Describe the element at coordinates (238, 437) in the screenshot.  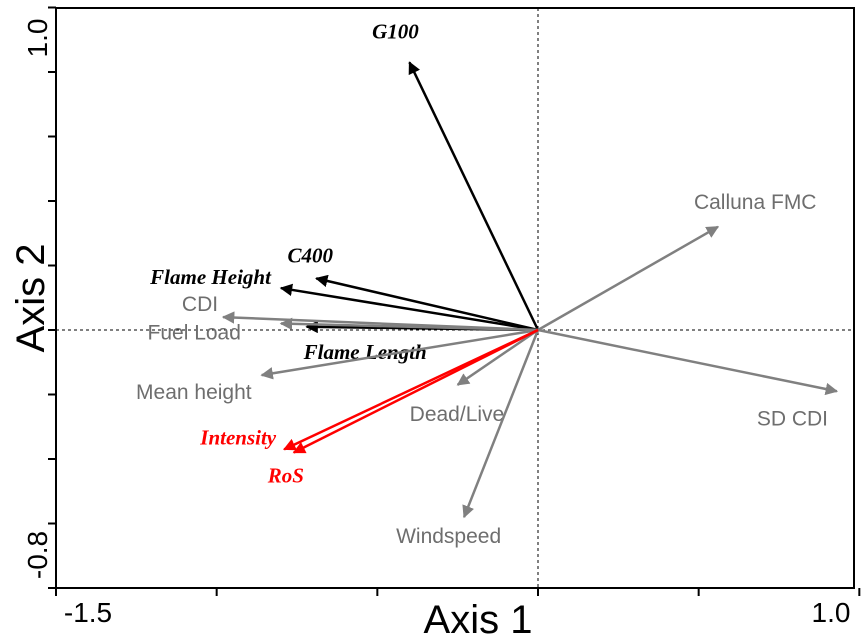
I see `vector-label: Intensity` at that location.